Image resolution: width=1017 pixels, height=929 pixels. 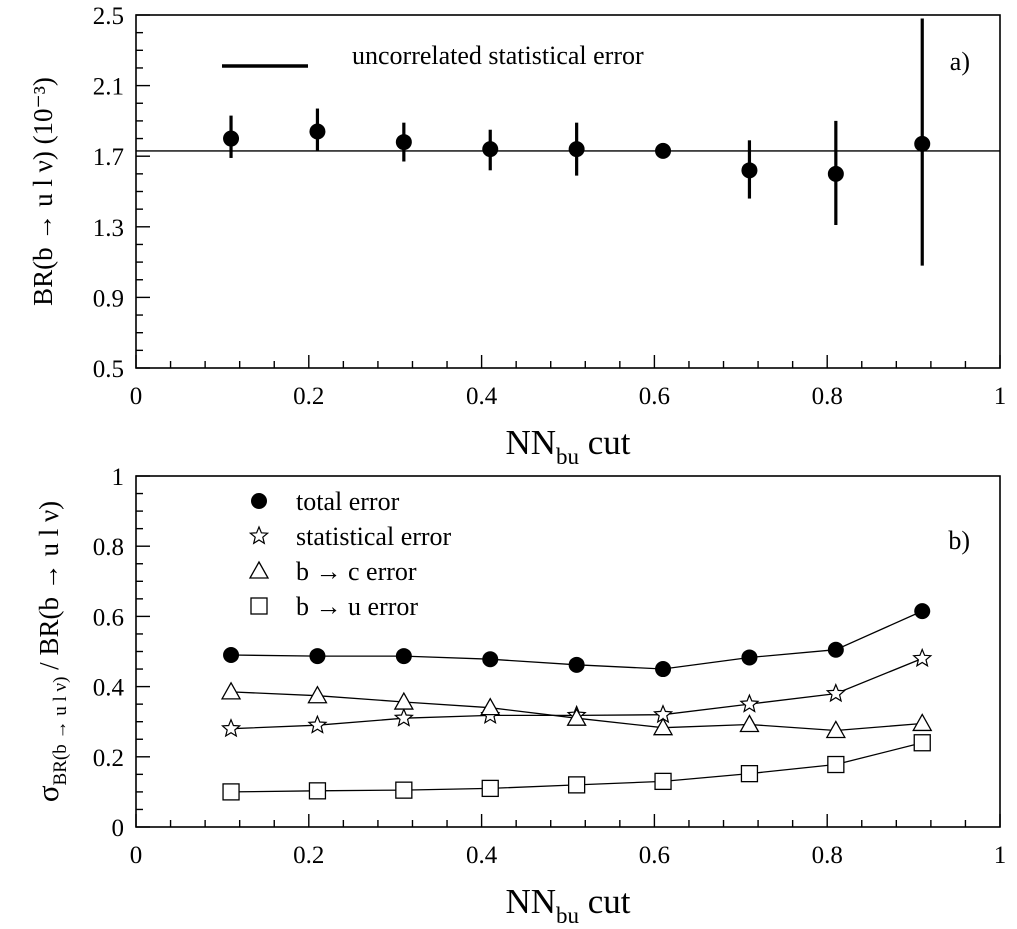 I want to click on b-x-axis-title: NNbu cut, so click(x=567, y=905).